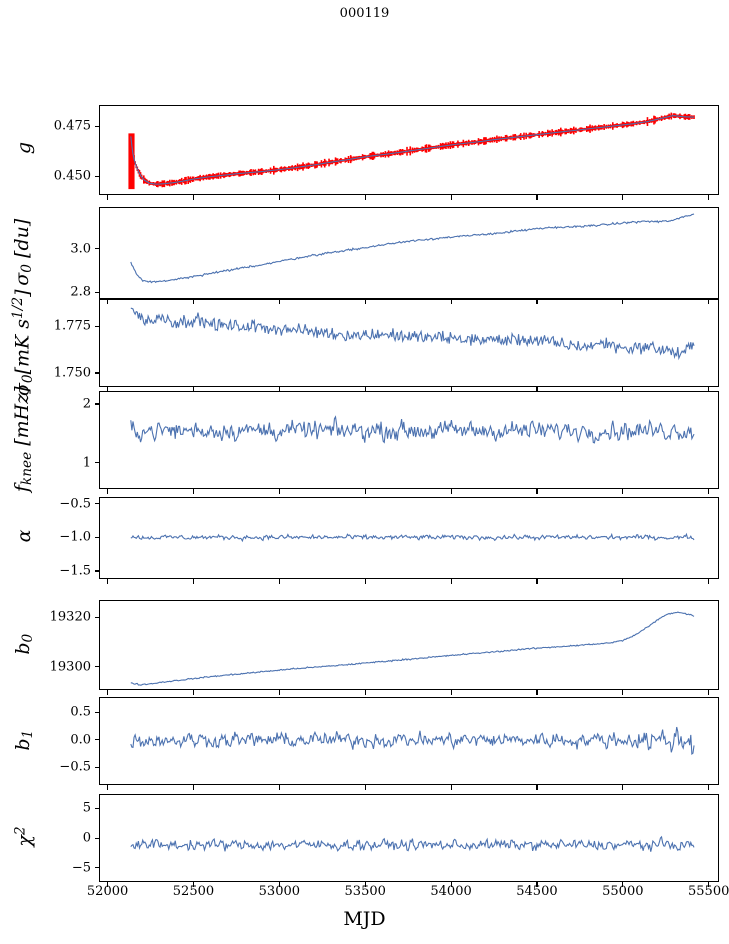 This screenshot has width=729, height=944. I want to click on y-tick-label: 0.475, so click(72, 126).